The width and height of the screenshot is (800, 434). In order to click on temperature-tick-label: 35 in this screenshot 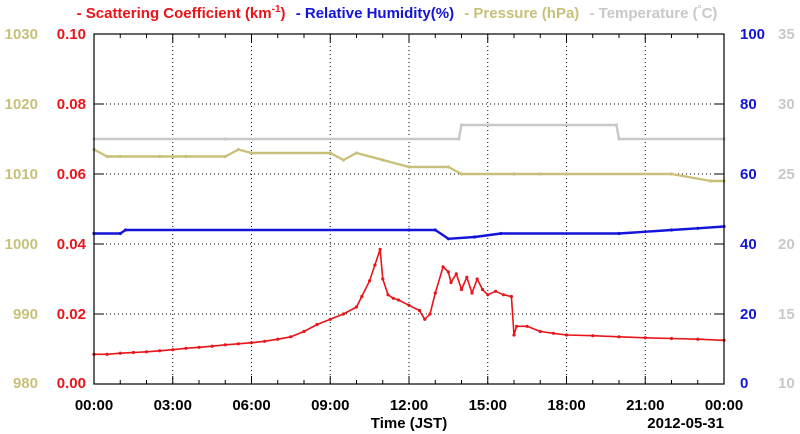, I will do `click(786, 34)`.